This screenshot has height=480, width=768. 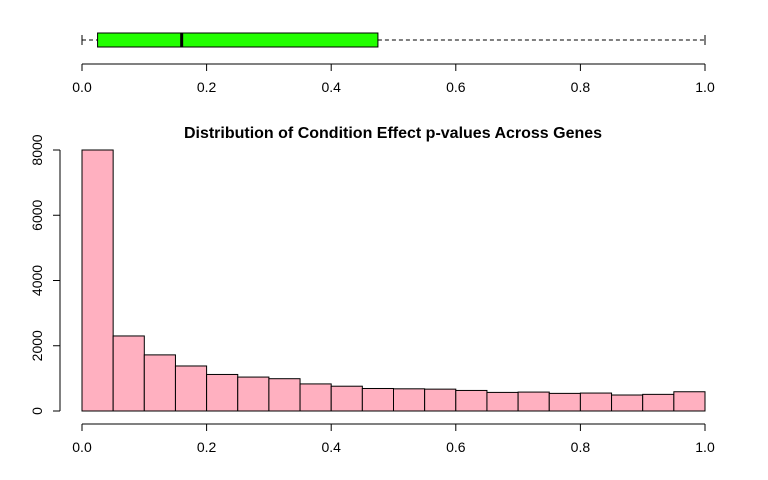 I want to click on boxplot-panel: 0.0 0.2 0.4 0.6 0.8 1.0, so click(x=393, y=63).